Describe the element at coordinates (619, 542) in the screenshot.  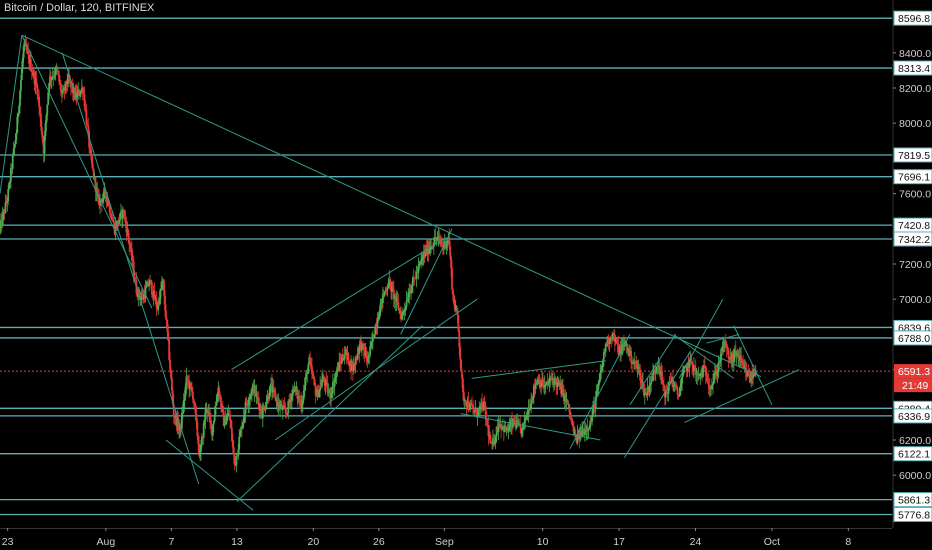
I see `x-tick-label: 17` at that location.